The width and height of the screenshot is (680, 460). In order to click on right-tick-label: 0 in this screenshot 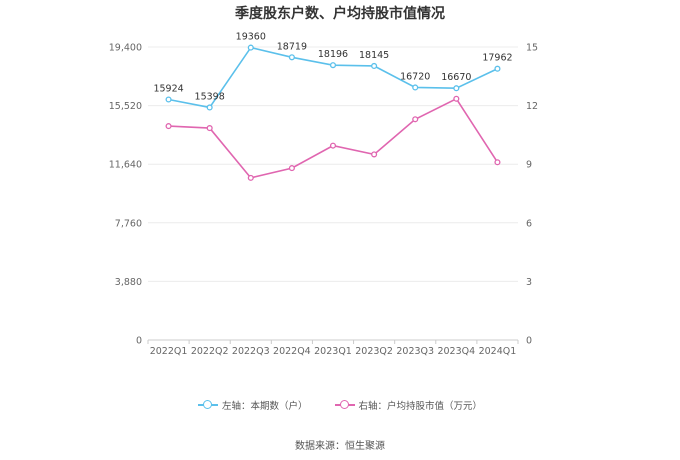, I will do `click(529, 341)`.